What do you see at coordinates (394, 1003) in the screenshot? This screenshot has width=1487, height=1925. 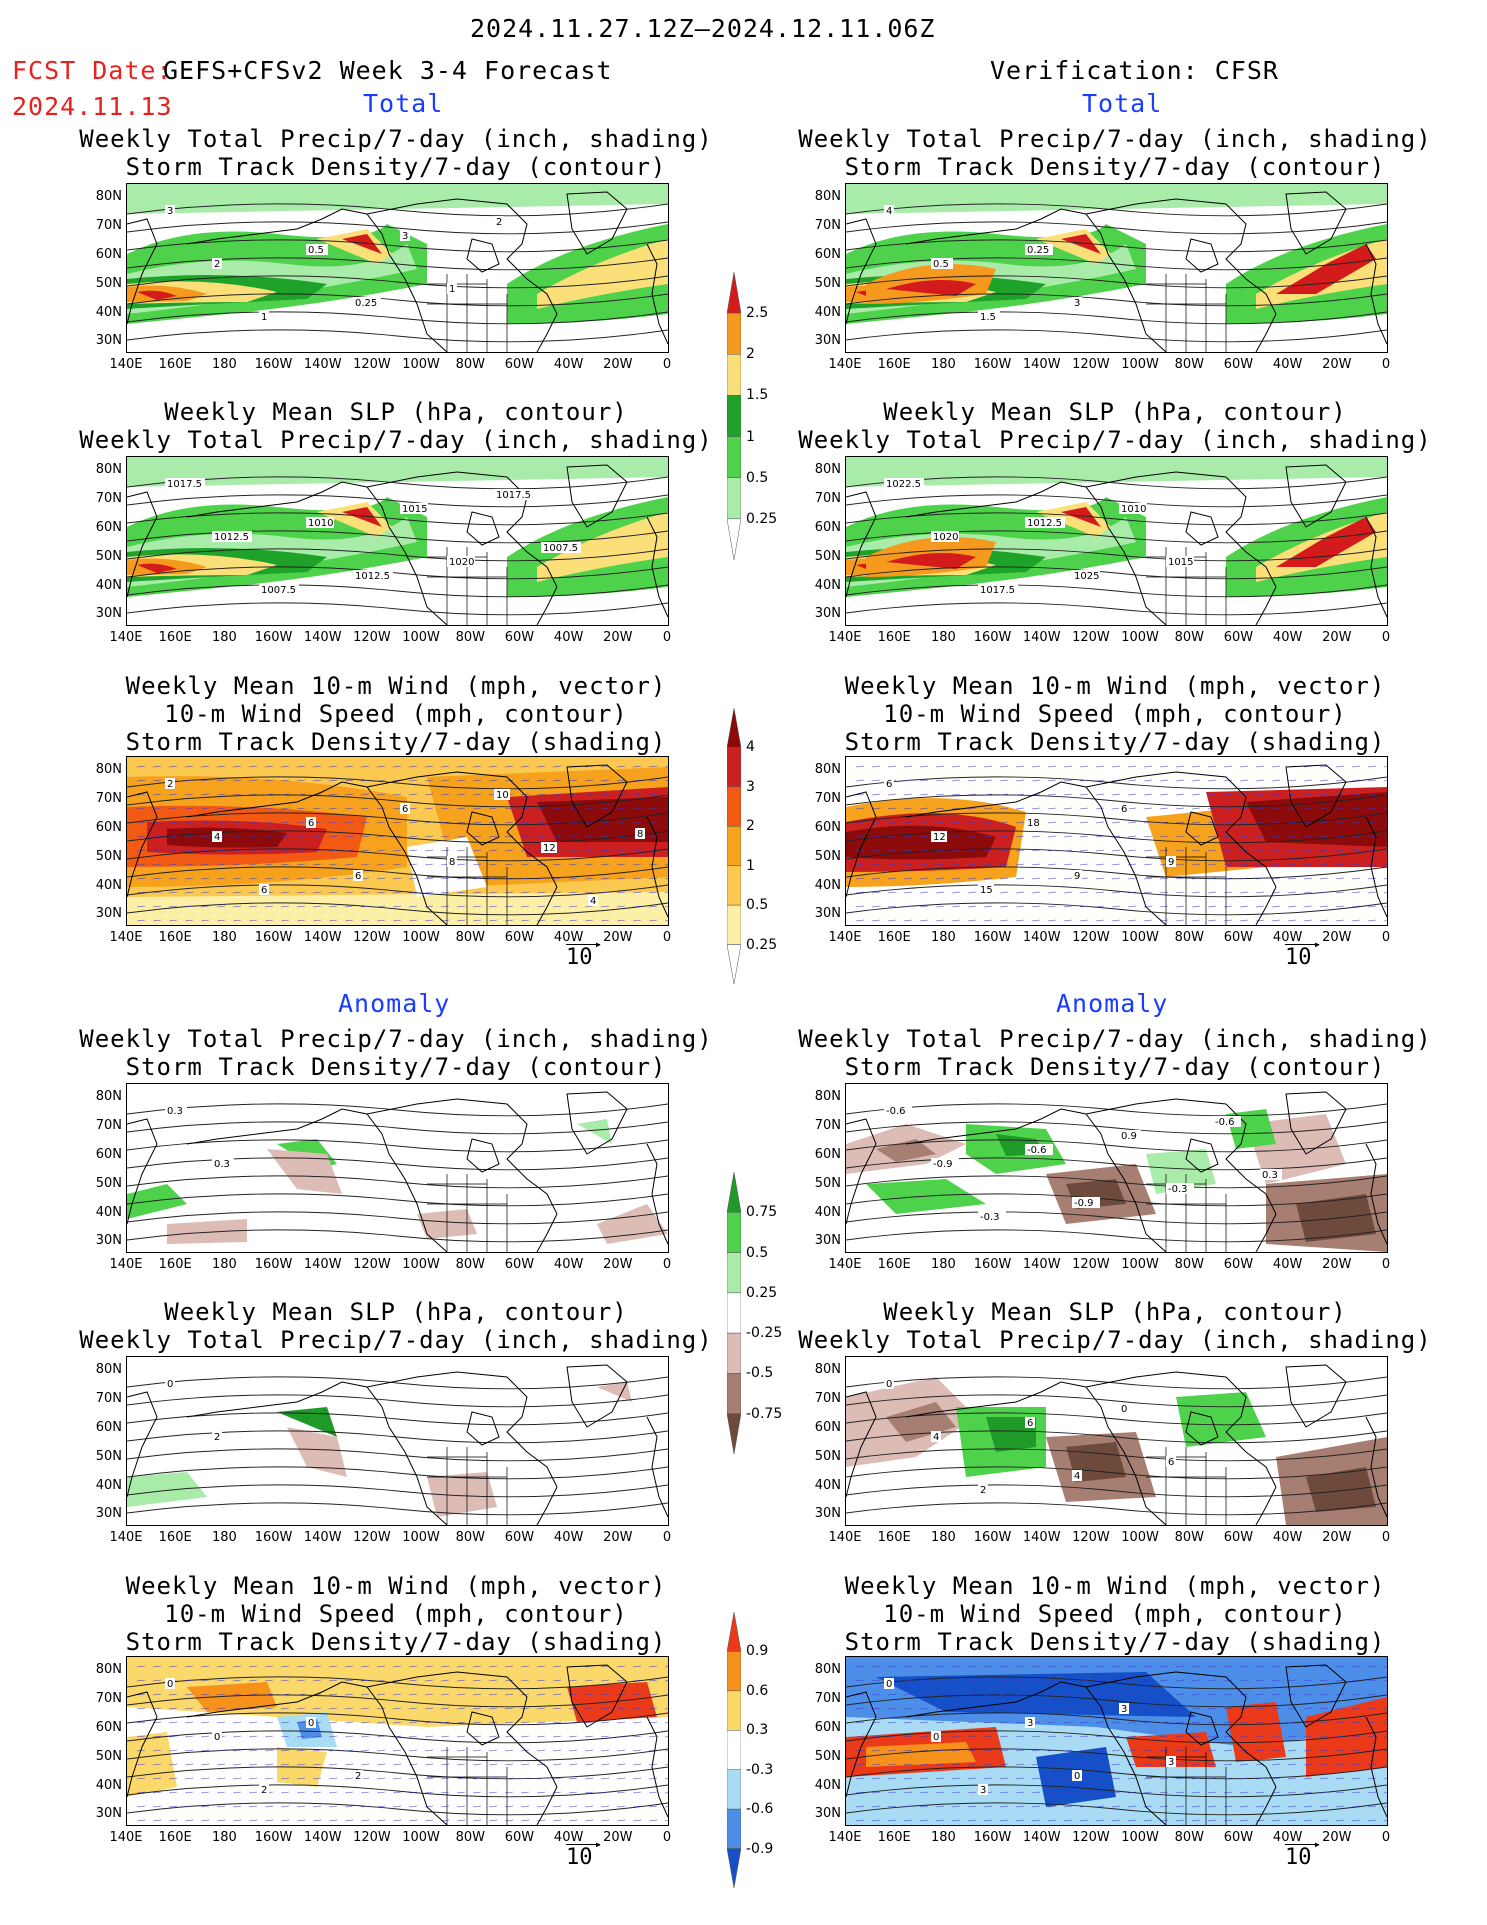 I see `section-anomaly-left: Anomaly` at bounding box center [394, 1003].